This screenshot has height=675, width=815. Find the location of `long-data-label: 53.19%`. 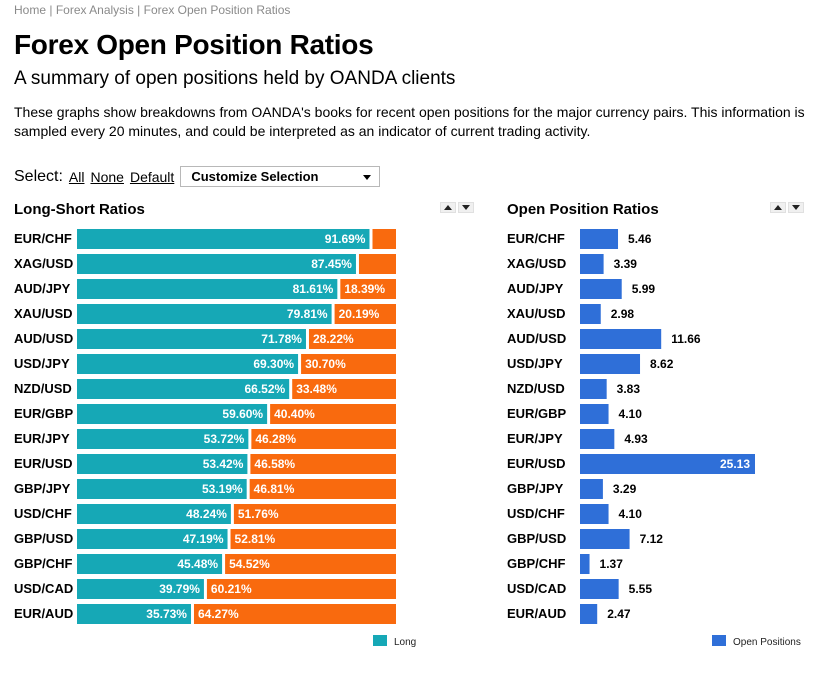

long-data-label: 53.19% is located at coordinates (222, 489).